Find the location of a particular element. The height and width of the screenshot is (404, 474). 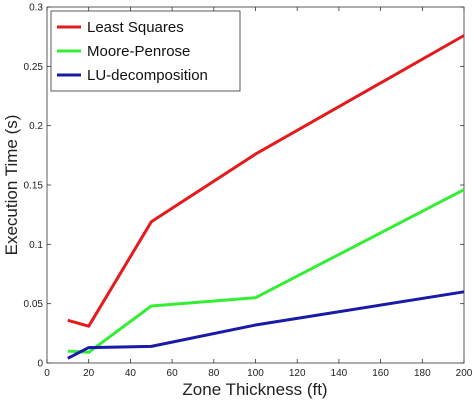

y-tick-label: 0.2 is located at coordinates (36, 126).